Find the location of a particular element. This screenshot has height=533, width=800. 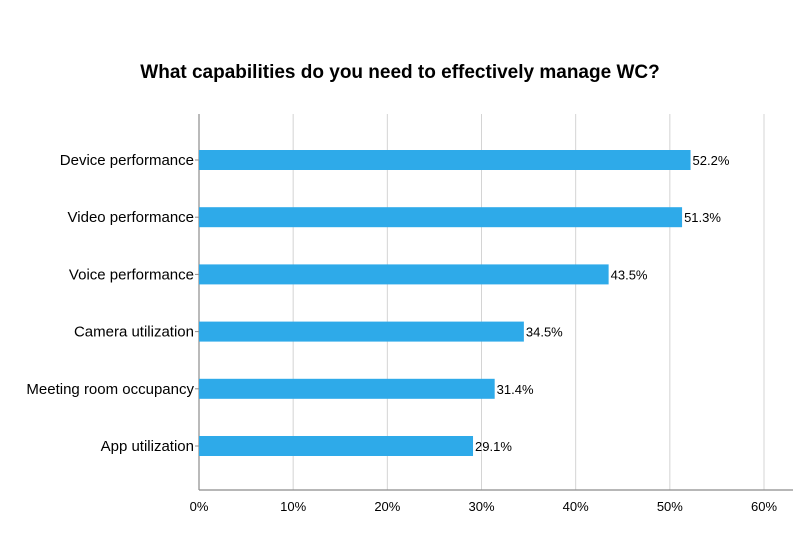

category-label-0: Device performance is located at coordinates (127, 160).